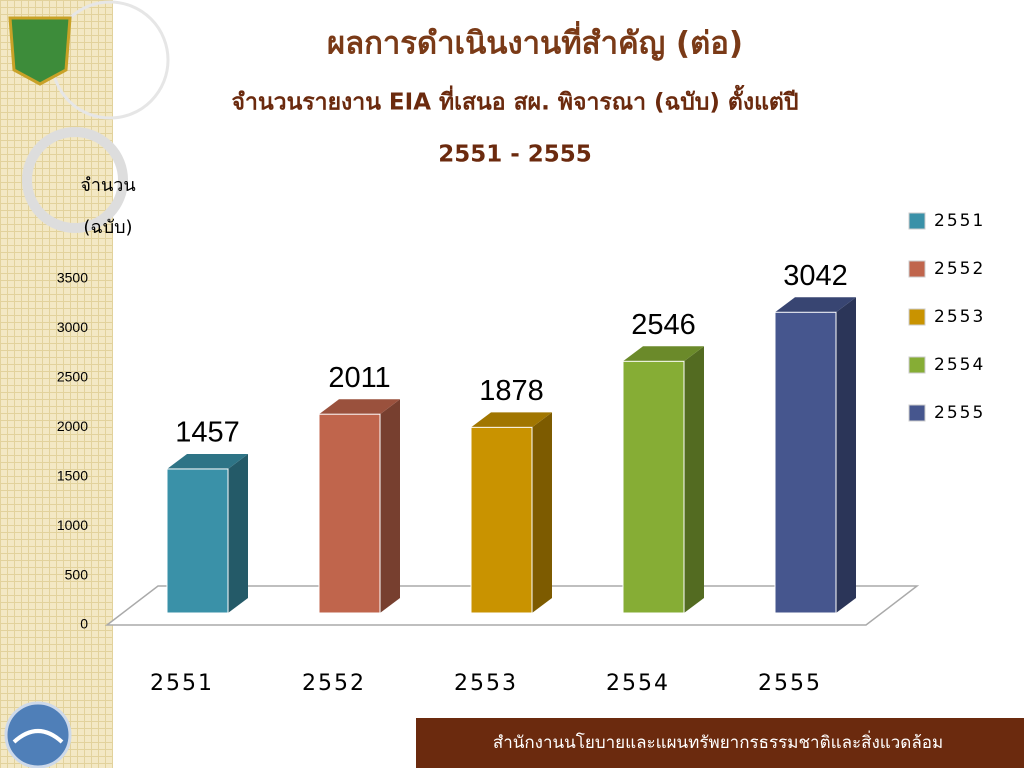 The width and height of the screenshot is (1024, 768). I want to click on y-axis-label: (ฉบับ), so click(107, 227).